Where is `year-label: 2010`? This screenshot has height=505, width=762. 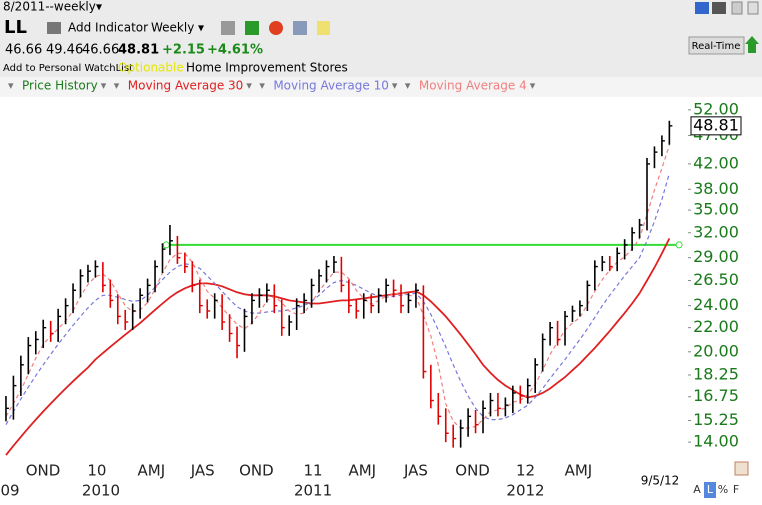 year-label: 2010 is located at coordinates (101, 491).